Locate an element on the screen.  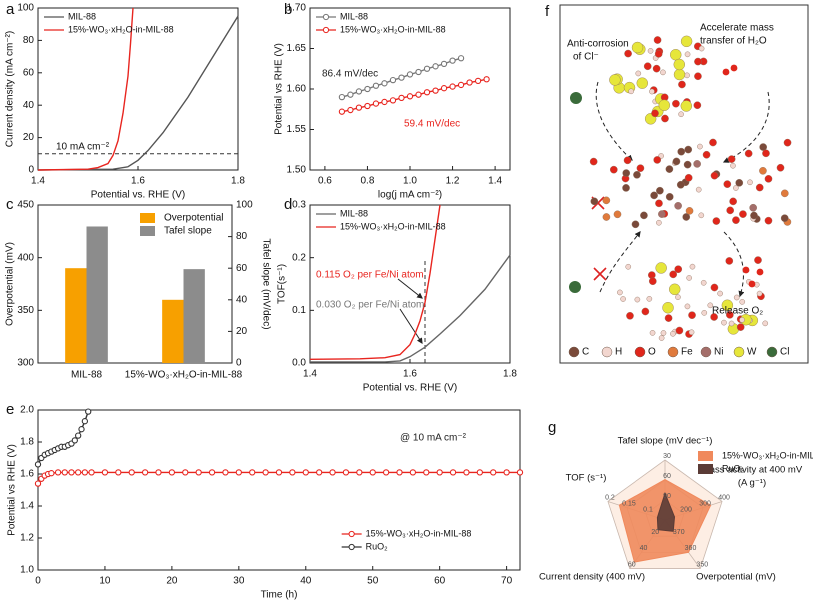
y2-axis-label: Tafel slope (mV/dec) is located at coordinates (265, 283).